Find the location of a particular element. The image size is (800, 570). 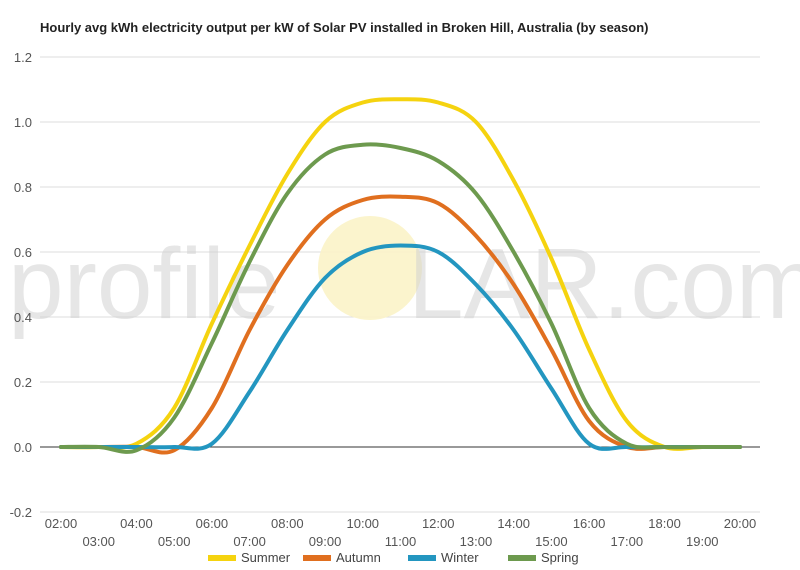

legend-label: Spring is located at coordinates (560, 557).